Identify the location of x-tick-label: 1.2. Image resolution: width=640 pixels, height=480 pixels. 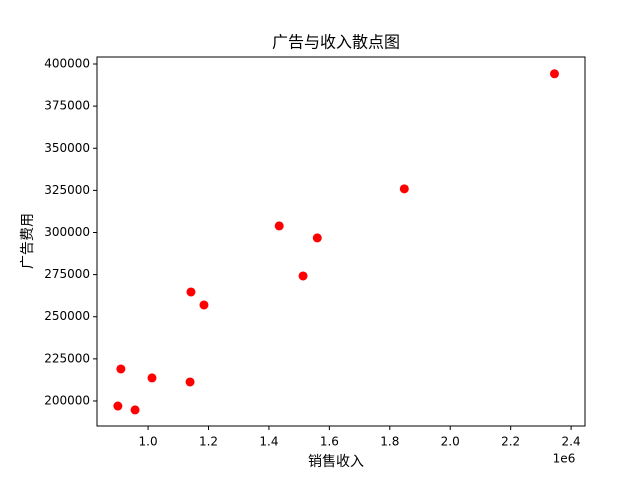
(208, 442).